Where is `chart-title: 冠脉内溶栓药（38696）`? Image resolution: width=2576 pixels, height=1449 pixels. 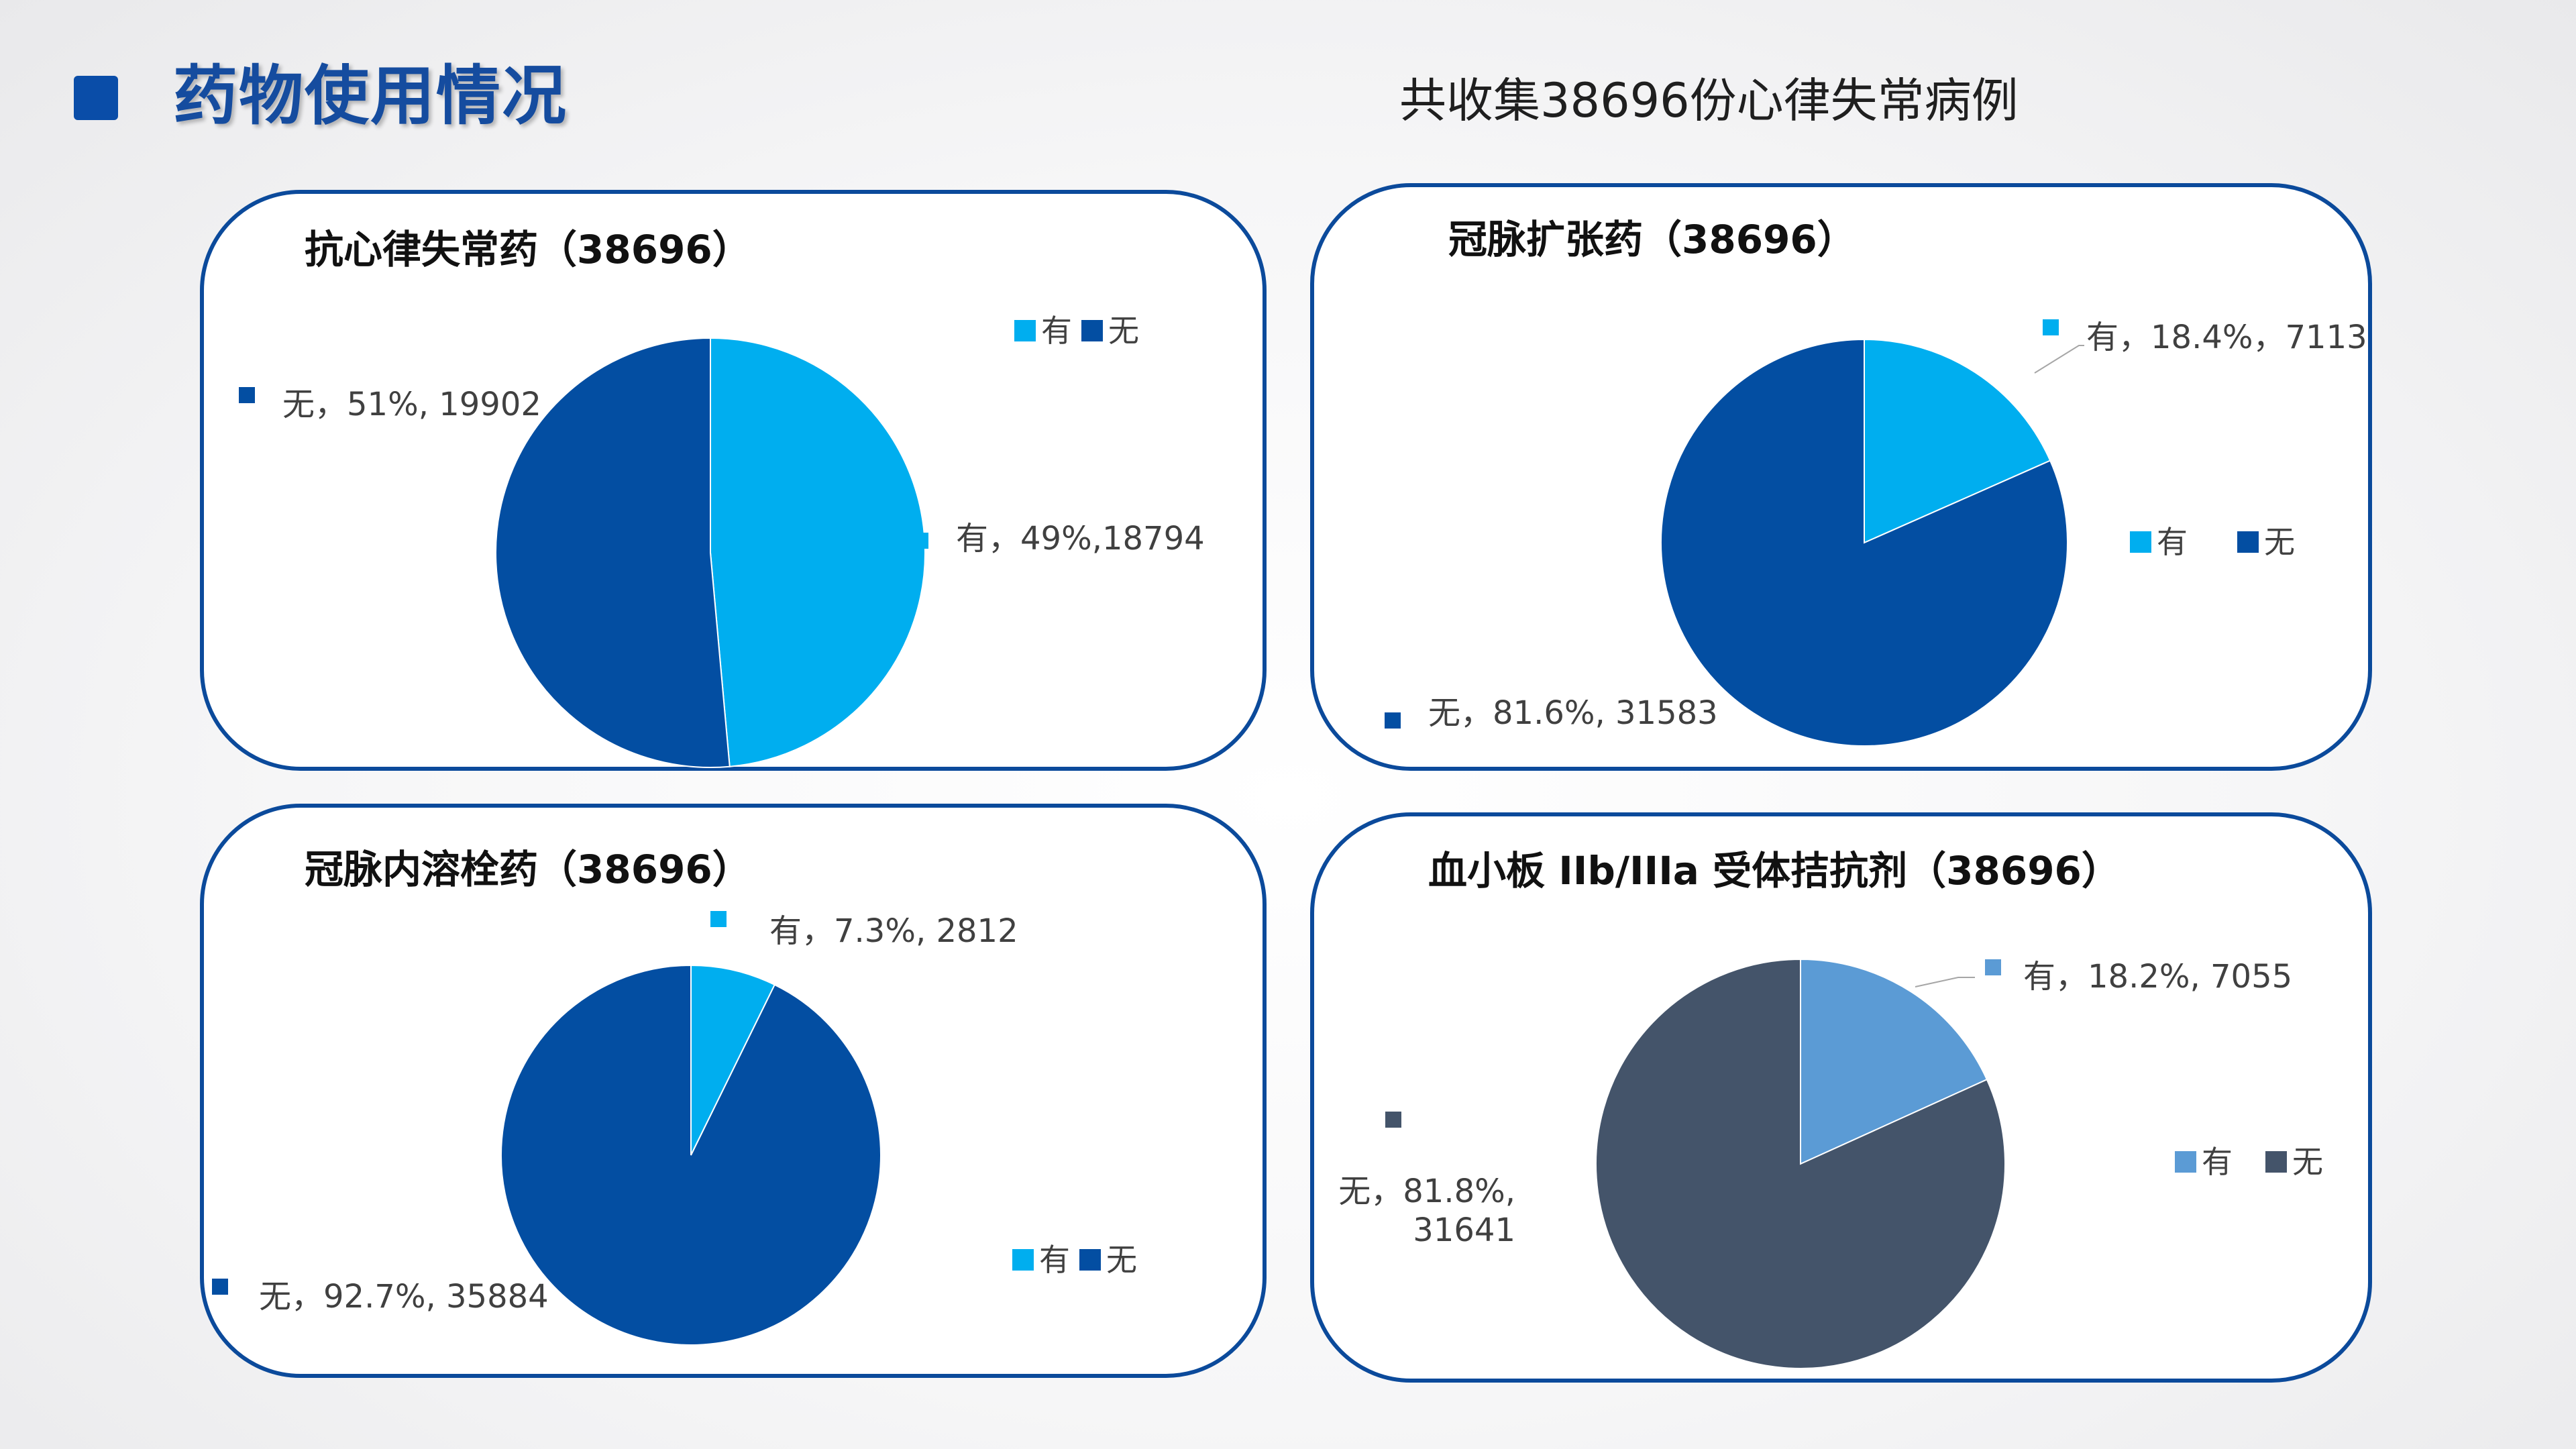
chart-title: 冠脉内溶栓药（38696） is located at coordinates (528, 869).